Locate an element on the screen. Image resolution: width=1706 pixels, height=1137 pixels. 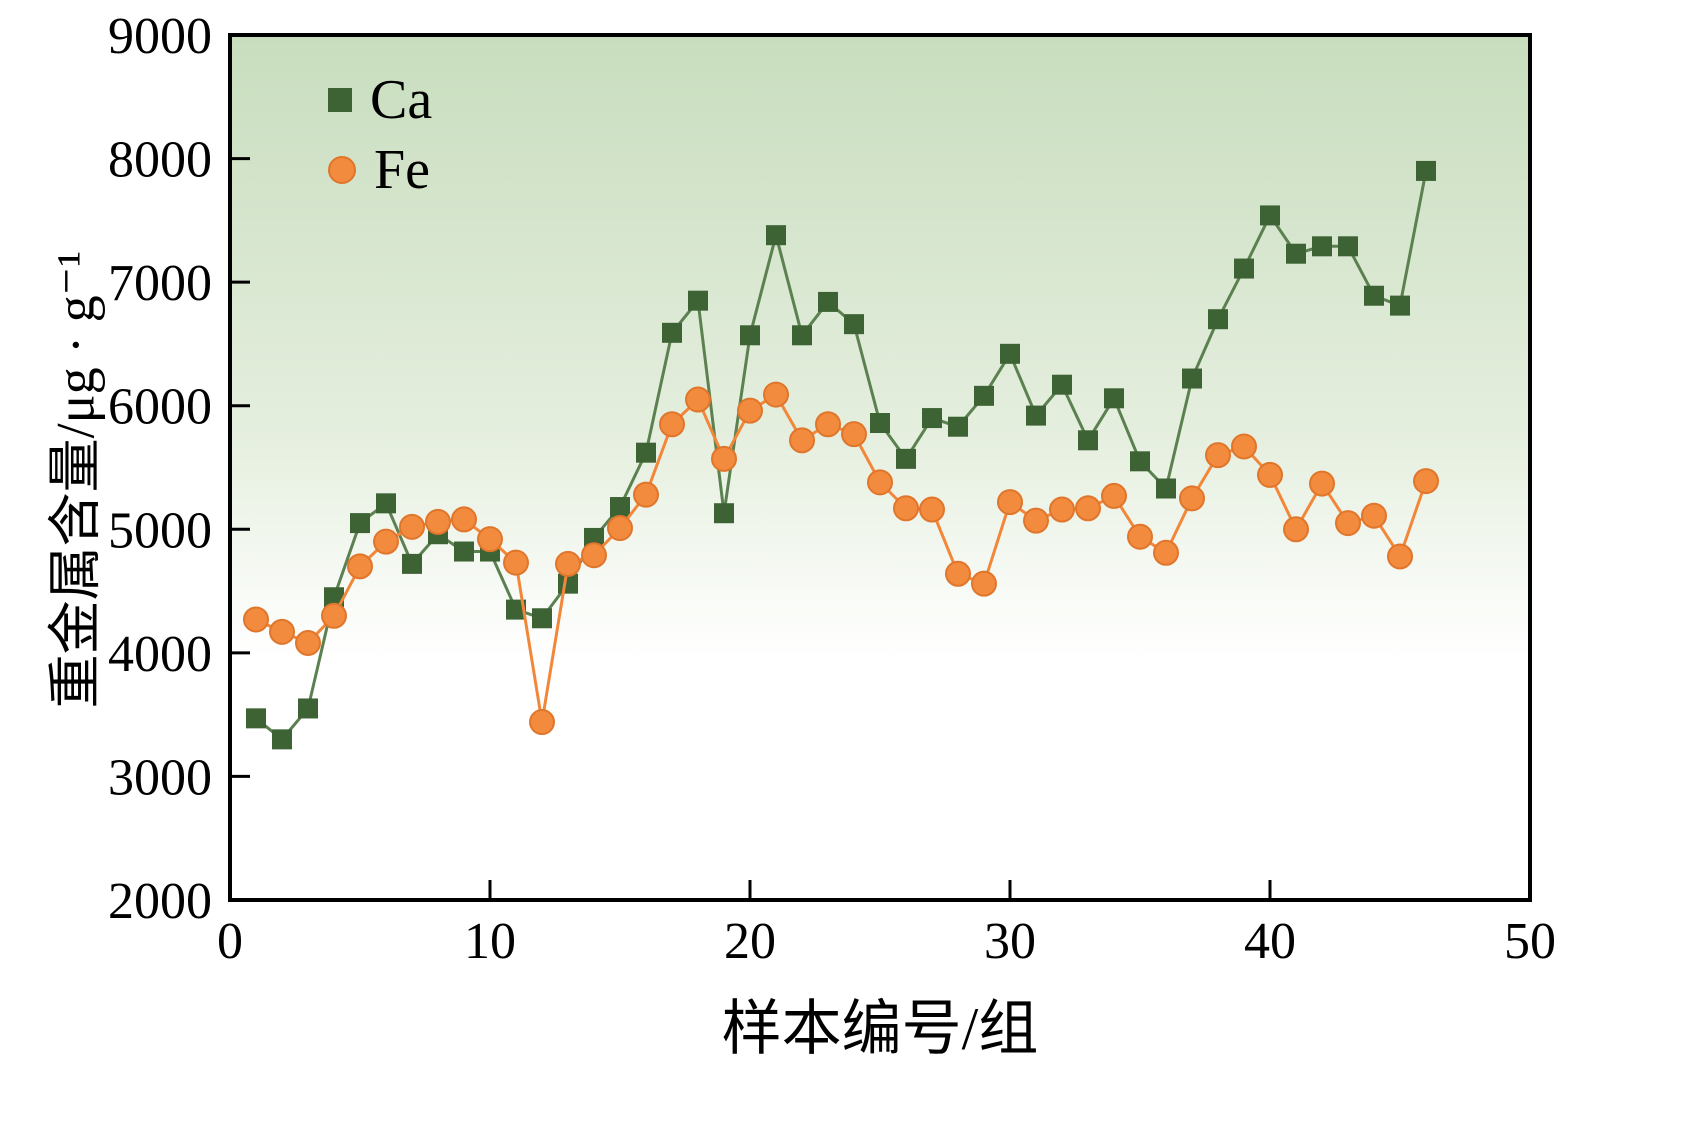
chart-legend: Ca Fe is located at coordinates (380, 135).